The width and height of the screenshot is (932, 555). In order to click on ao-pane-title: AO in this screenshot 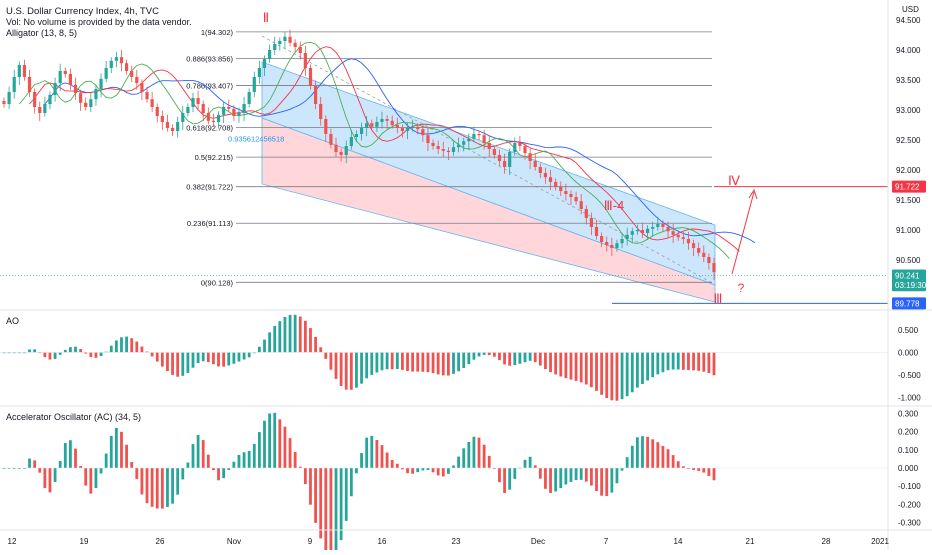, I will do `click(13, 321)`.